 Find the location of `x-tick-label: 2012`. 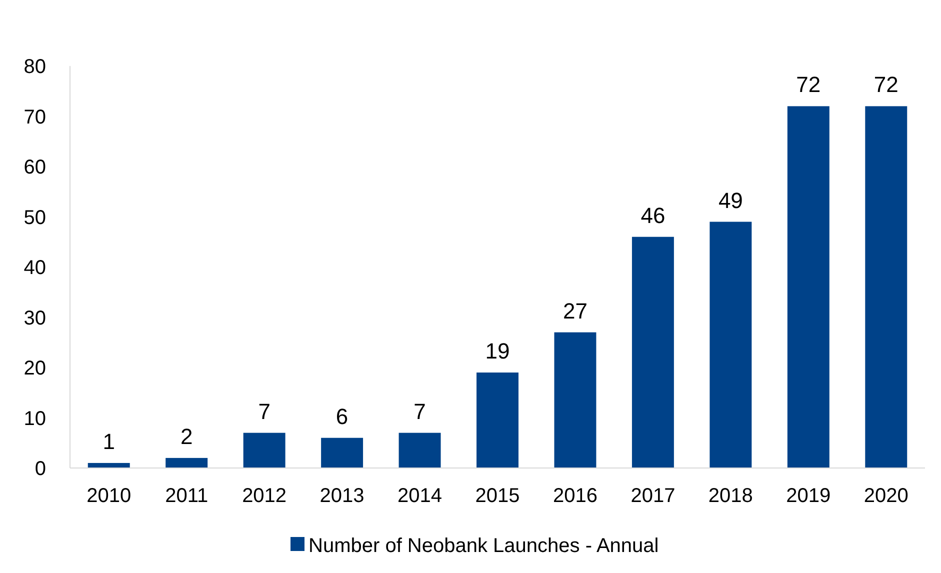

x-tick-label: 2012 is located at coordinates (264, 496).